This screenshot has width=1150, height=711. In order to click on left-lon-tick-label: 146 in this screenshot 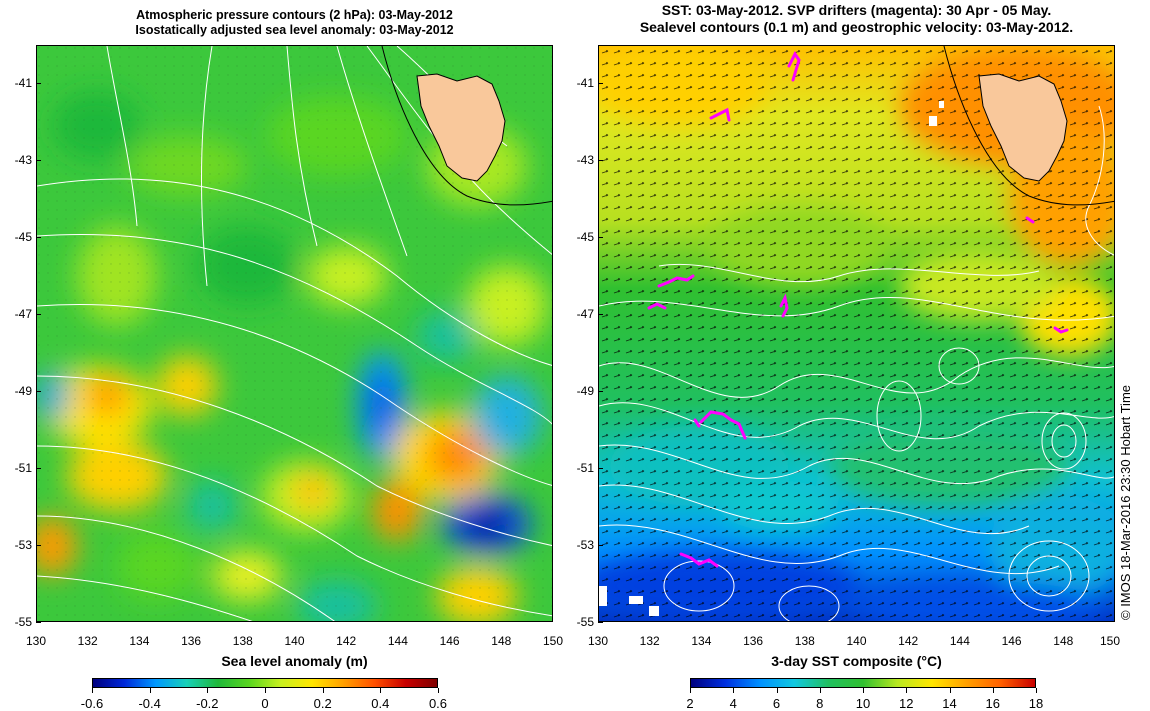, I will do `click(449, 641)`.